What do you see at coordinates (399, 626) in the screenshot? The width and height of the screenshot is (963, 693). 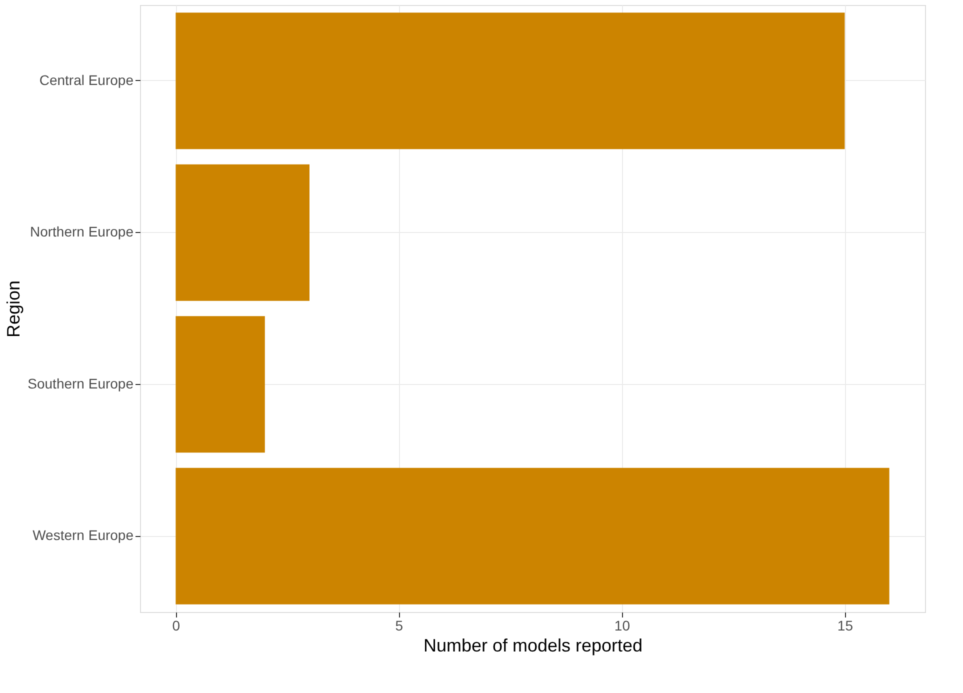 I see `x-tick-label: 5` at bounding box center [399, 626].